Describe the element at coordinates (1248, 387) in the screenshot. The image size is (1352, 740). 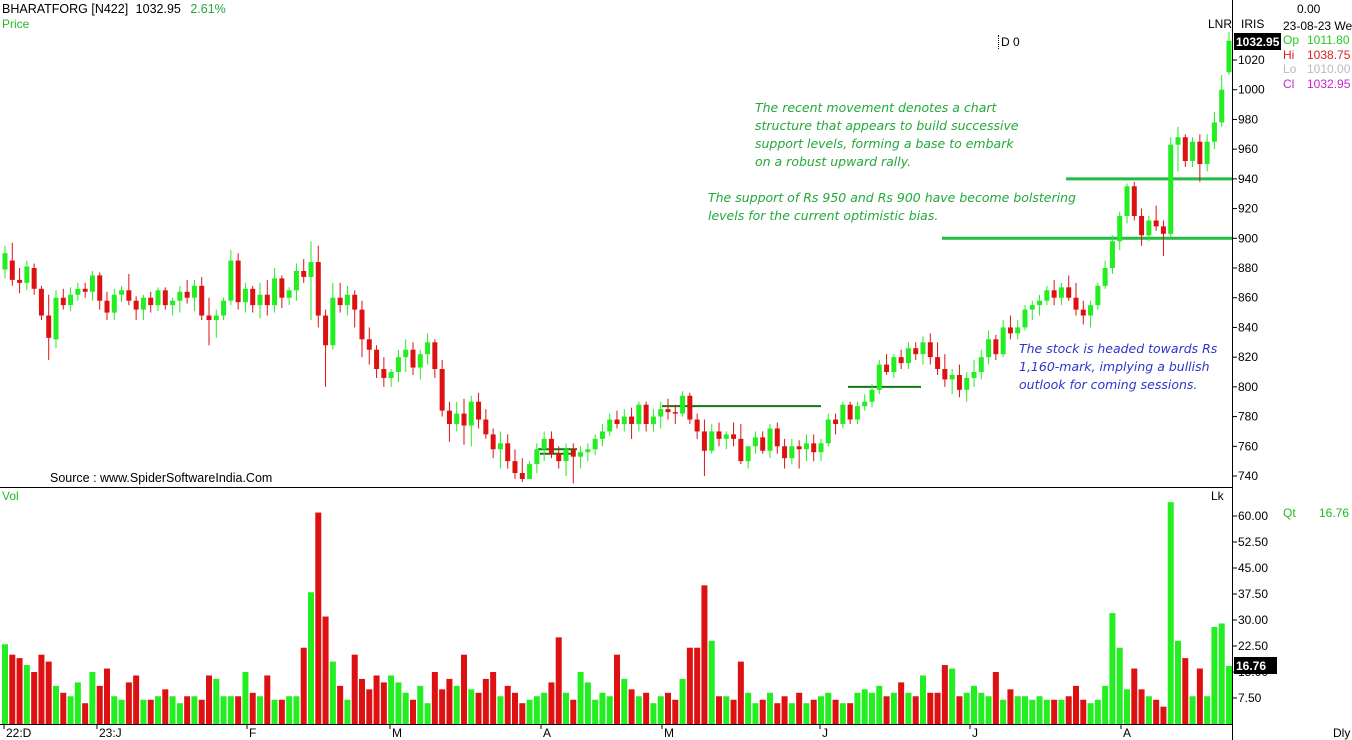
I see `price-tick-label: 800` at that location.